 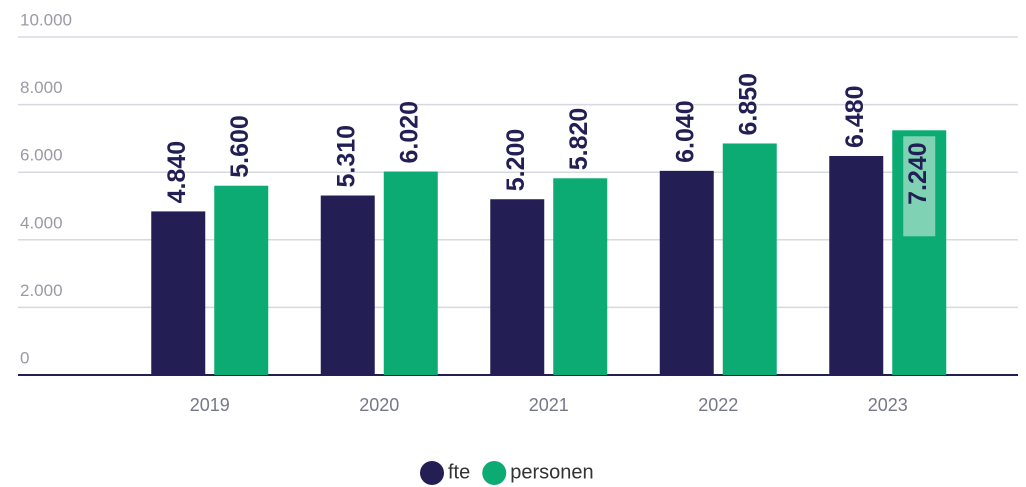 I want to click on data-label: 5.200, so click(x=516, y=160).